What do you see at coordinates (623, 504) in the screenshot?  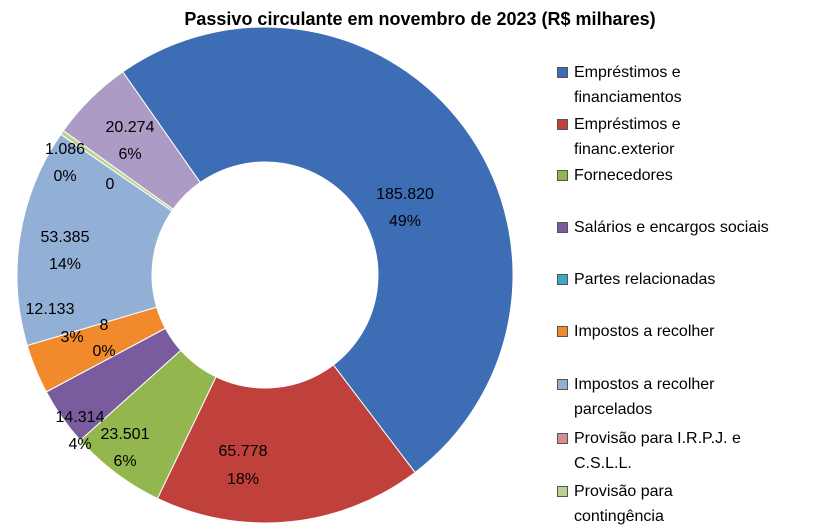 I see `legend-label: Provisão para contingência` at bounding box center [623, 504].